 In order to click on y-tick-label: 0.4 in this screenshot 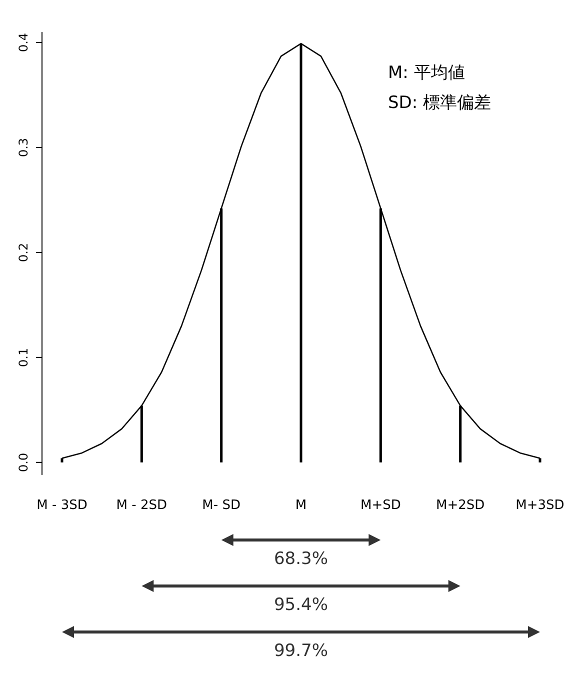, I will do `click(23, 42)`.